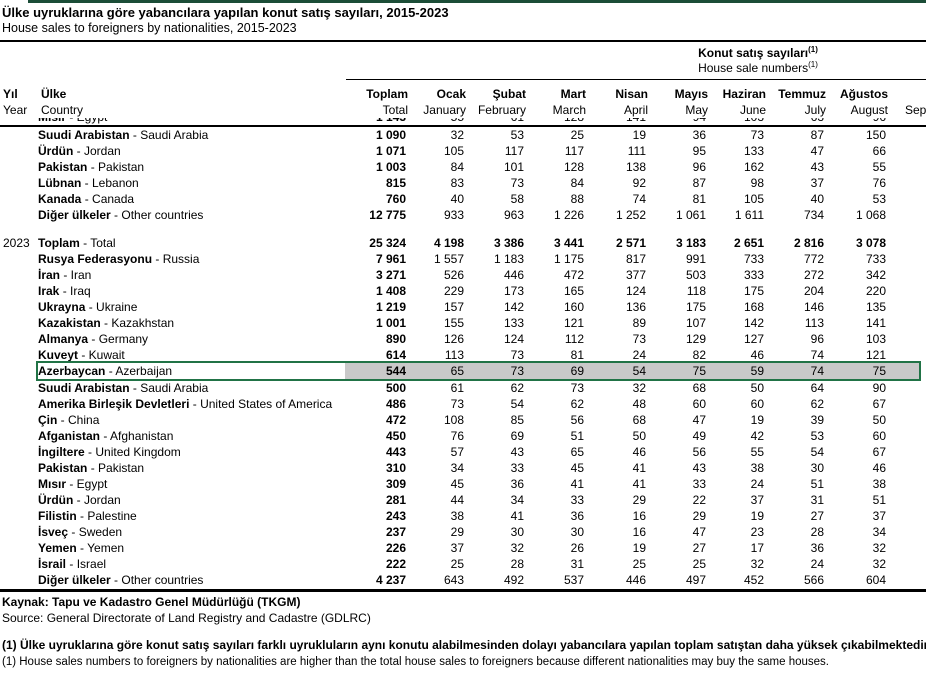 Image resolution: width=926 pixels, height=685 pixels. I want to click on cell-country: İsrail - Israel, so click(72, 564).